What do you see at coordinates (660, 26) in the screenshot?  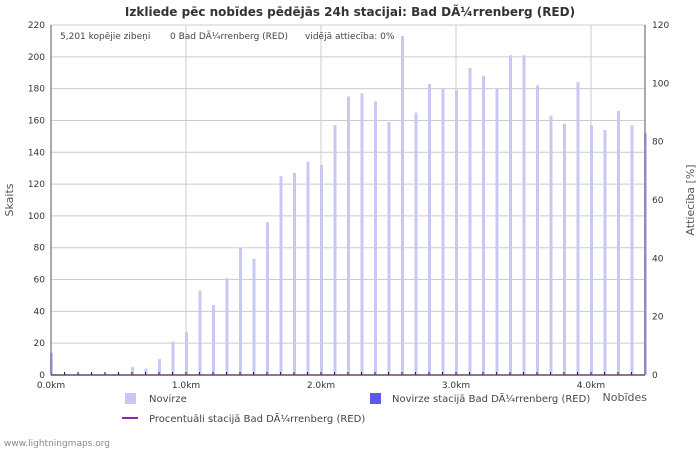 I see `y2-tick-label: 120` at bounding box center [660, 26].